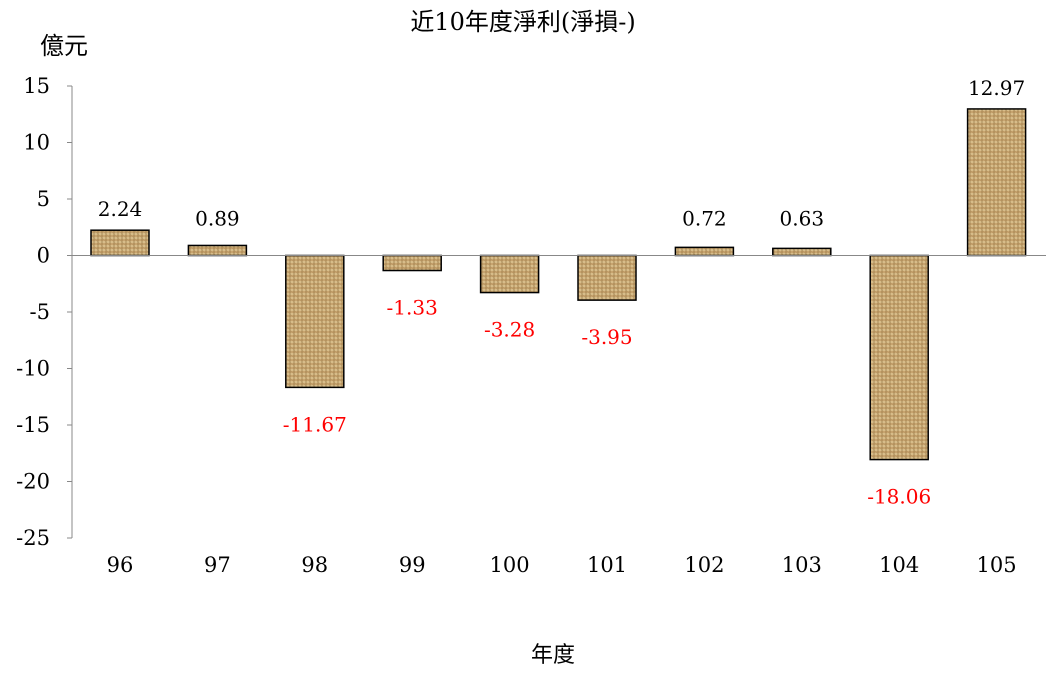 The height and width of the screenshot is (673, 1046). I want to click on x-tick-label-101: 101, so click(607, 565).